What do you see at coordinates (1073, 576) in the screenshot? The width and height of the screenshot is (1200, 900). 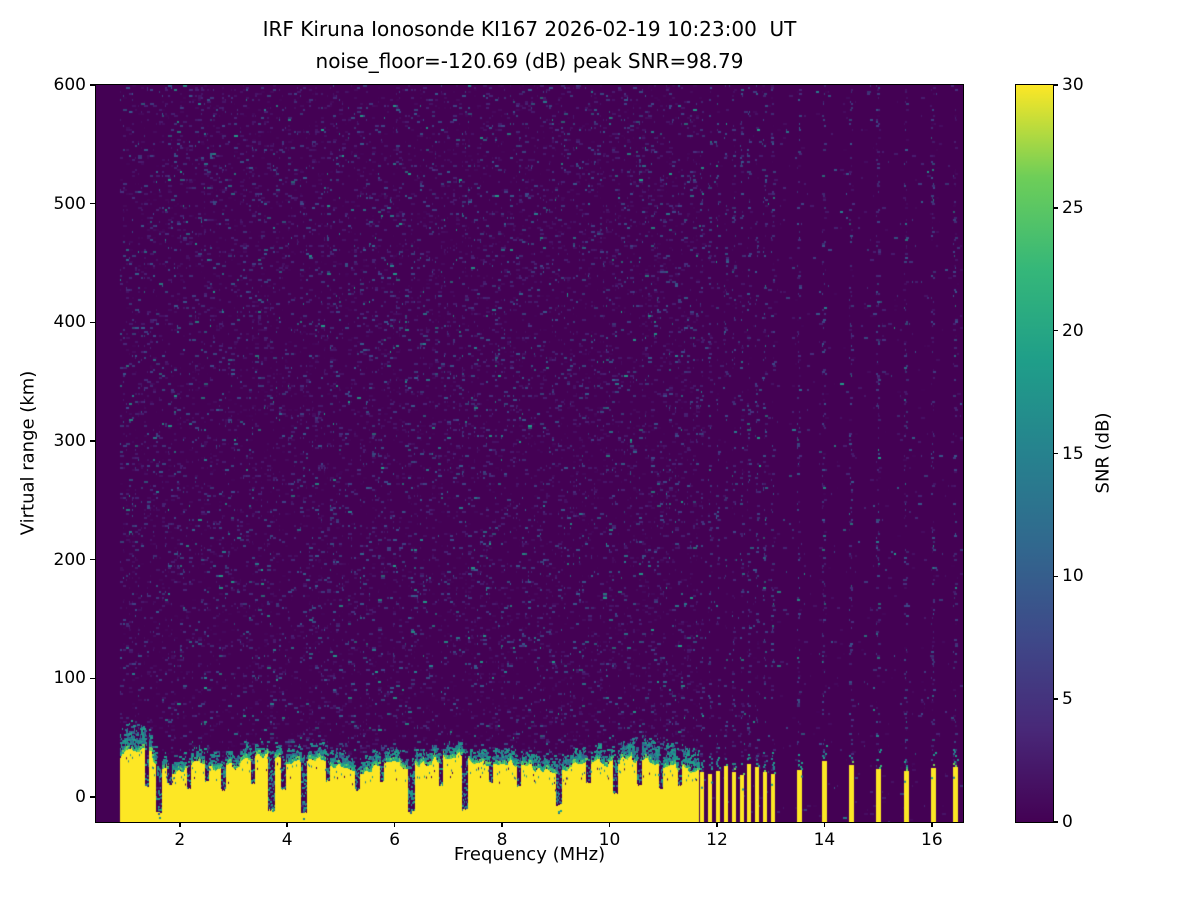 I see `colorbar-tick-label: 10` at bounding box center [1073, 576].